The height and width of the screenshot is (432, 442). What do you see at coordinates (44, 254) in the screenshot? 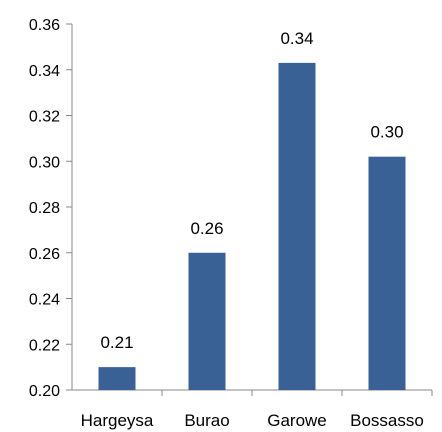
I see `y-tick-label: 0.26` at bounding box center [44, 254].